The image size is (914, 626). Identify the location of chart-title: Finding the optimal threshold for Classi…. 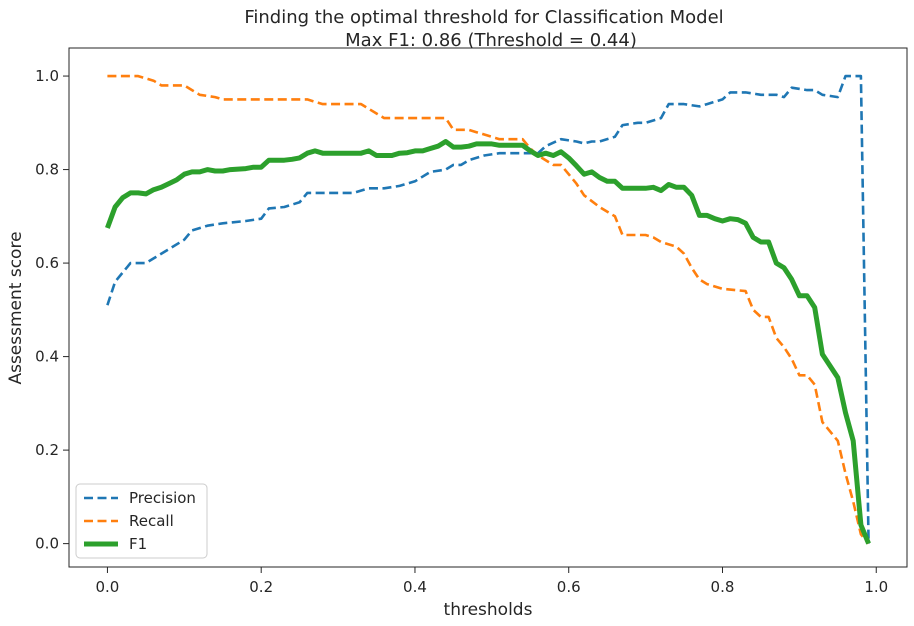
(483, 17).